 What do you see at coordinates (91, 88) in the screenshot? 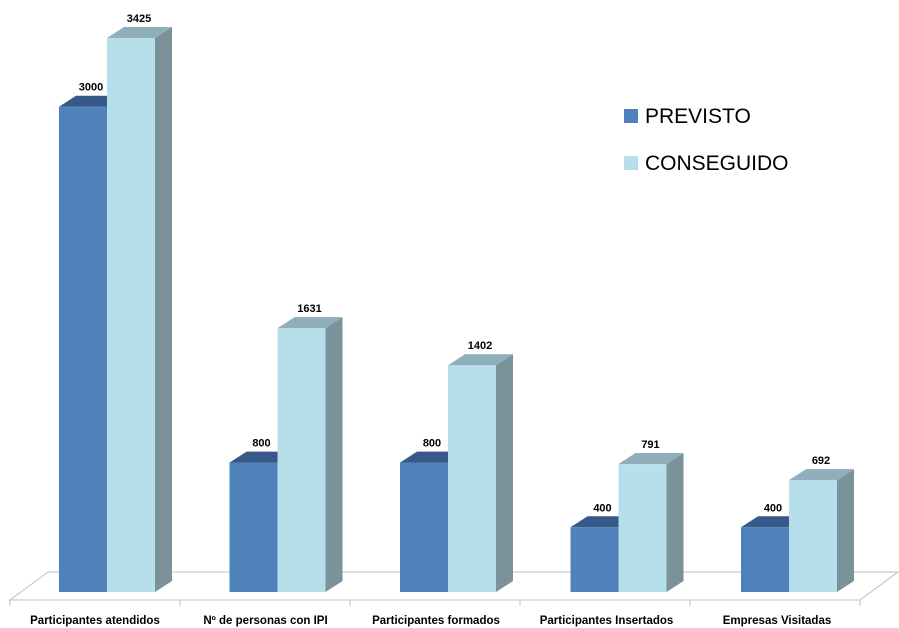
I see `data-label-0-0: 3000` at bounding box center [91, 88].